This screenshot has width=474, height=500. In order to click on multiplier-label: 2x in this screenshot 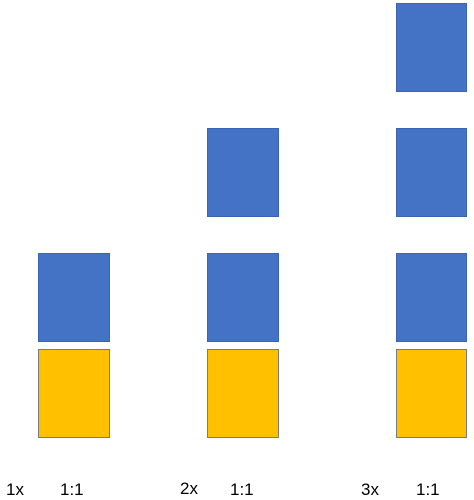, I will do `click(189, 488)`.